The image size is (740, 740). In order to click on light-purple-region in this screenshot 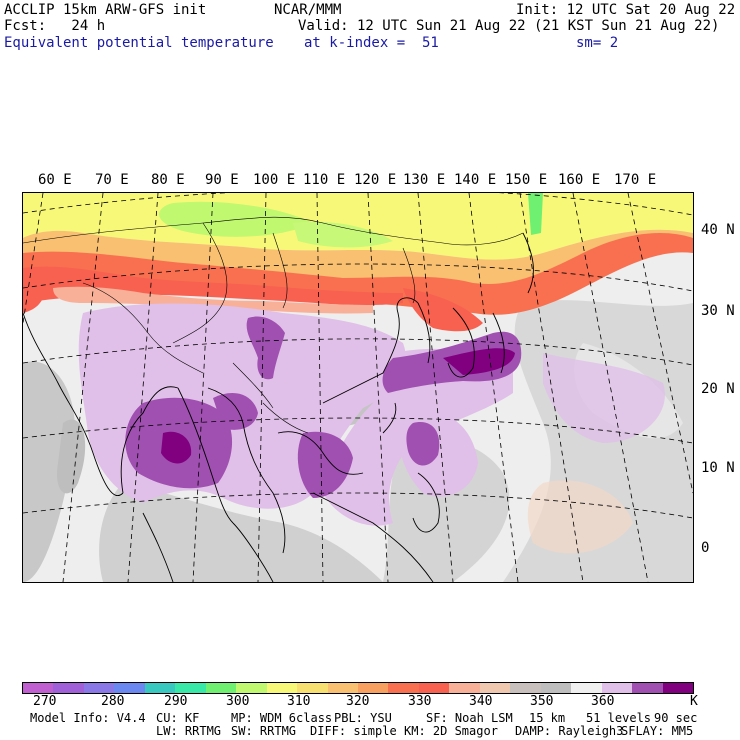, I will do `click(604, 398)`.